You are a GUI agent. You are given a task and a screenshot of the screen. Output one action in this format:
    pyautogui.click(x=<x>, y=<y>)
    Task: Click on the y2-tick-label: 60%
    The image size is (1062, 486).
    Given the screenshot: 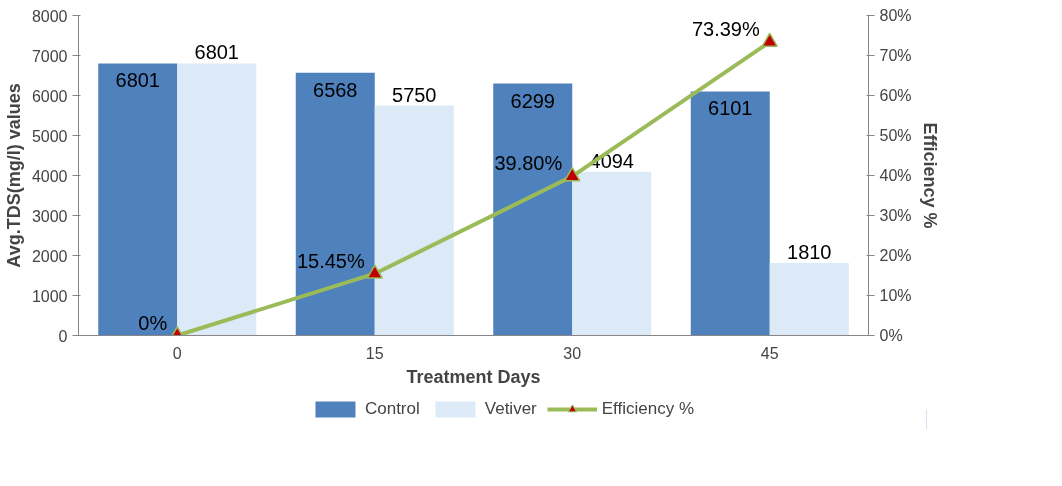 What is the action you would take?
    pyautogui.click(x=895, y=95)
    